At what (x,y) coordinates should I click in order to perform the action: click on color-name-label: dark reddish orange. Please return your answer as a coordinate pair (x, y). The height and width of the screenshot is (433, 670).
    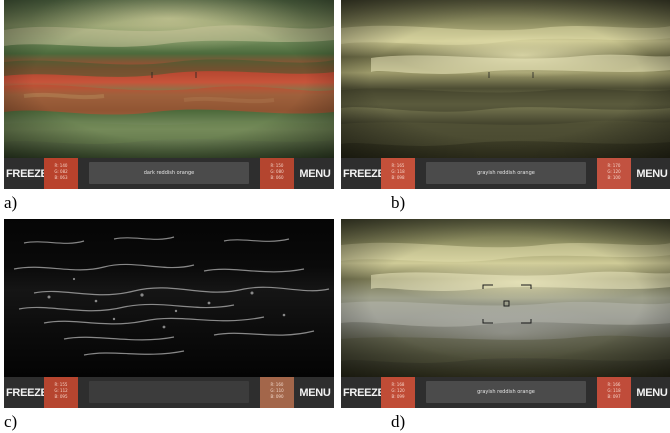
    Looking at the image, I should click on (169, 173).